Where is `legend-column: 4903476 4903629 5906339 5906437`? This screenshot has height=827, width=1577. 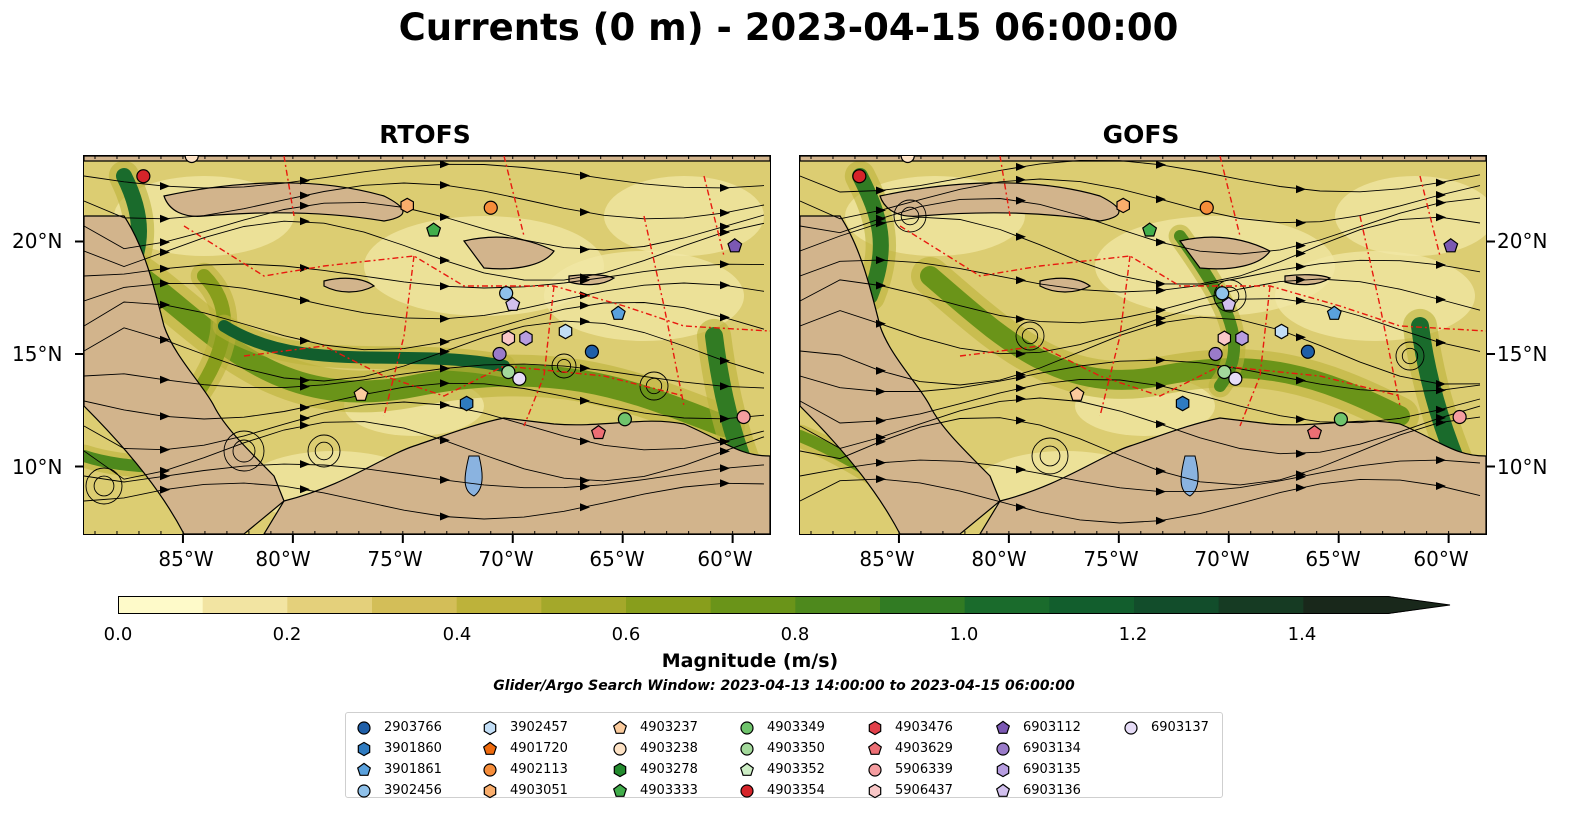 legend-column: 4903476 4903629 5906339 5906437 is located at coordinates (910, 759).